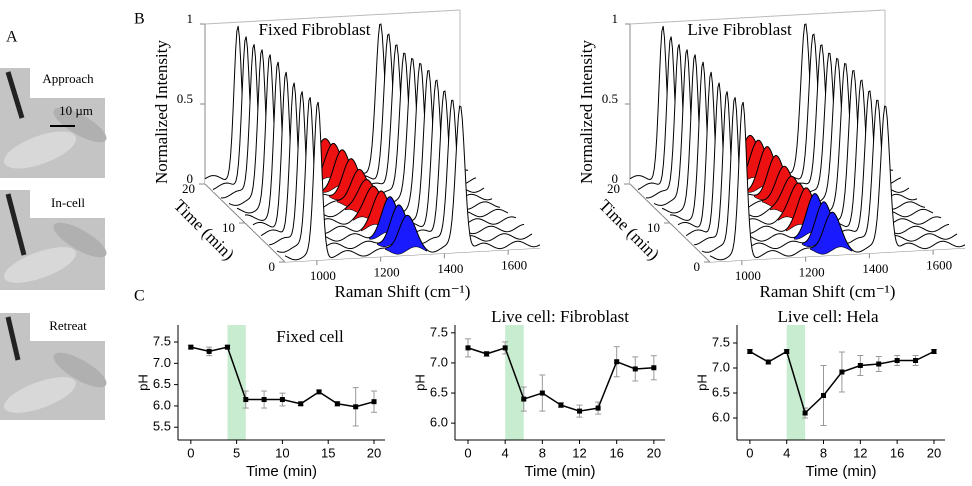 The image size is (972, 486). What do you see at coordinates (748, 275) in the screenshot?
I see `x-tick-label: 1000` at bounding box center [748, 275].